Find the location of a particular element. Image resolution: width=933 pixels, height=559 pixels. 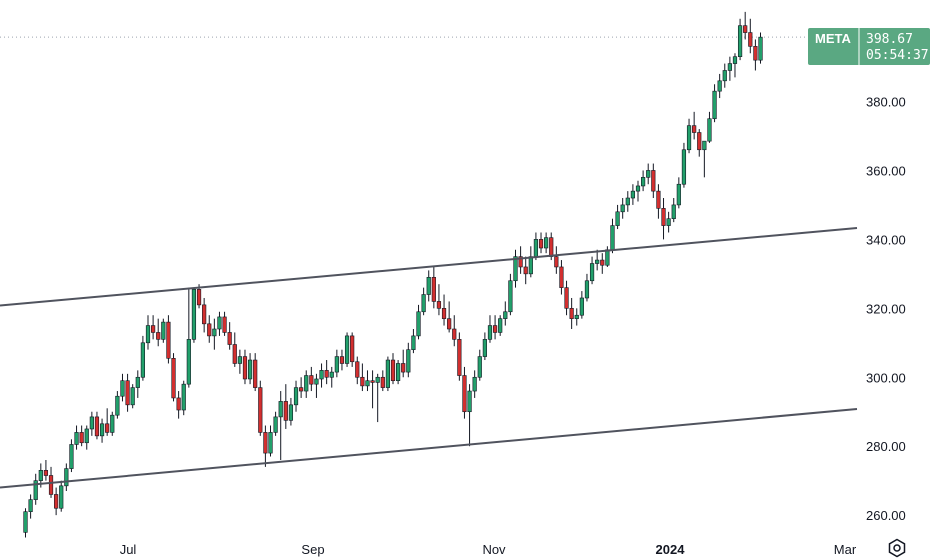

hexagon-gear-icon is located at coordinates (897, 548).